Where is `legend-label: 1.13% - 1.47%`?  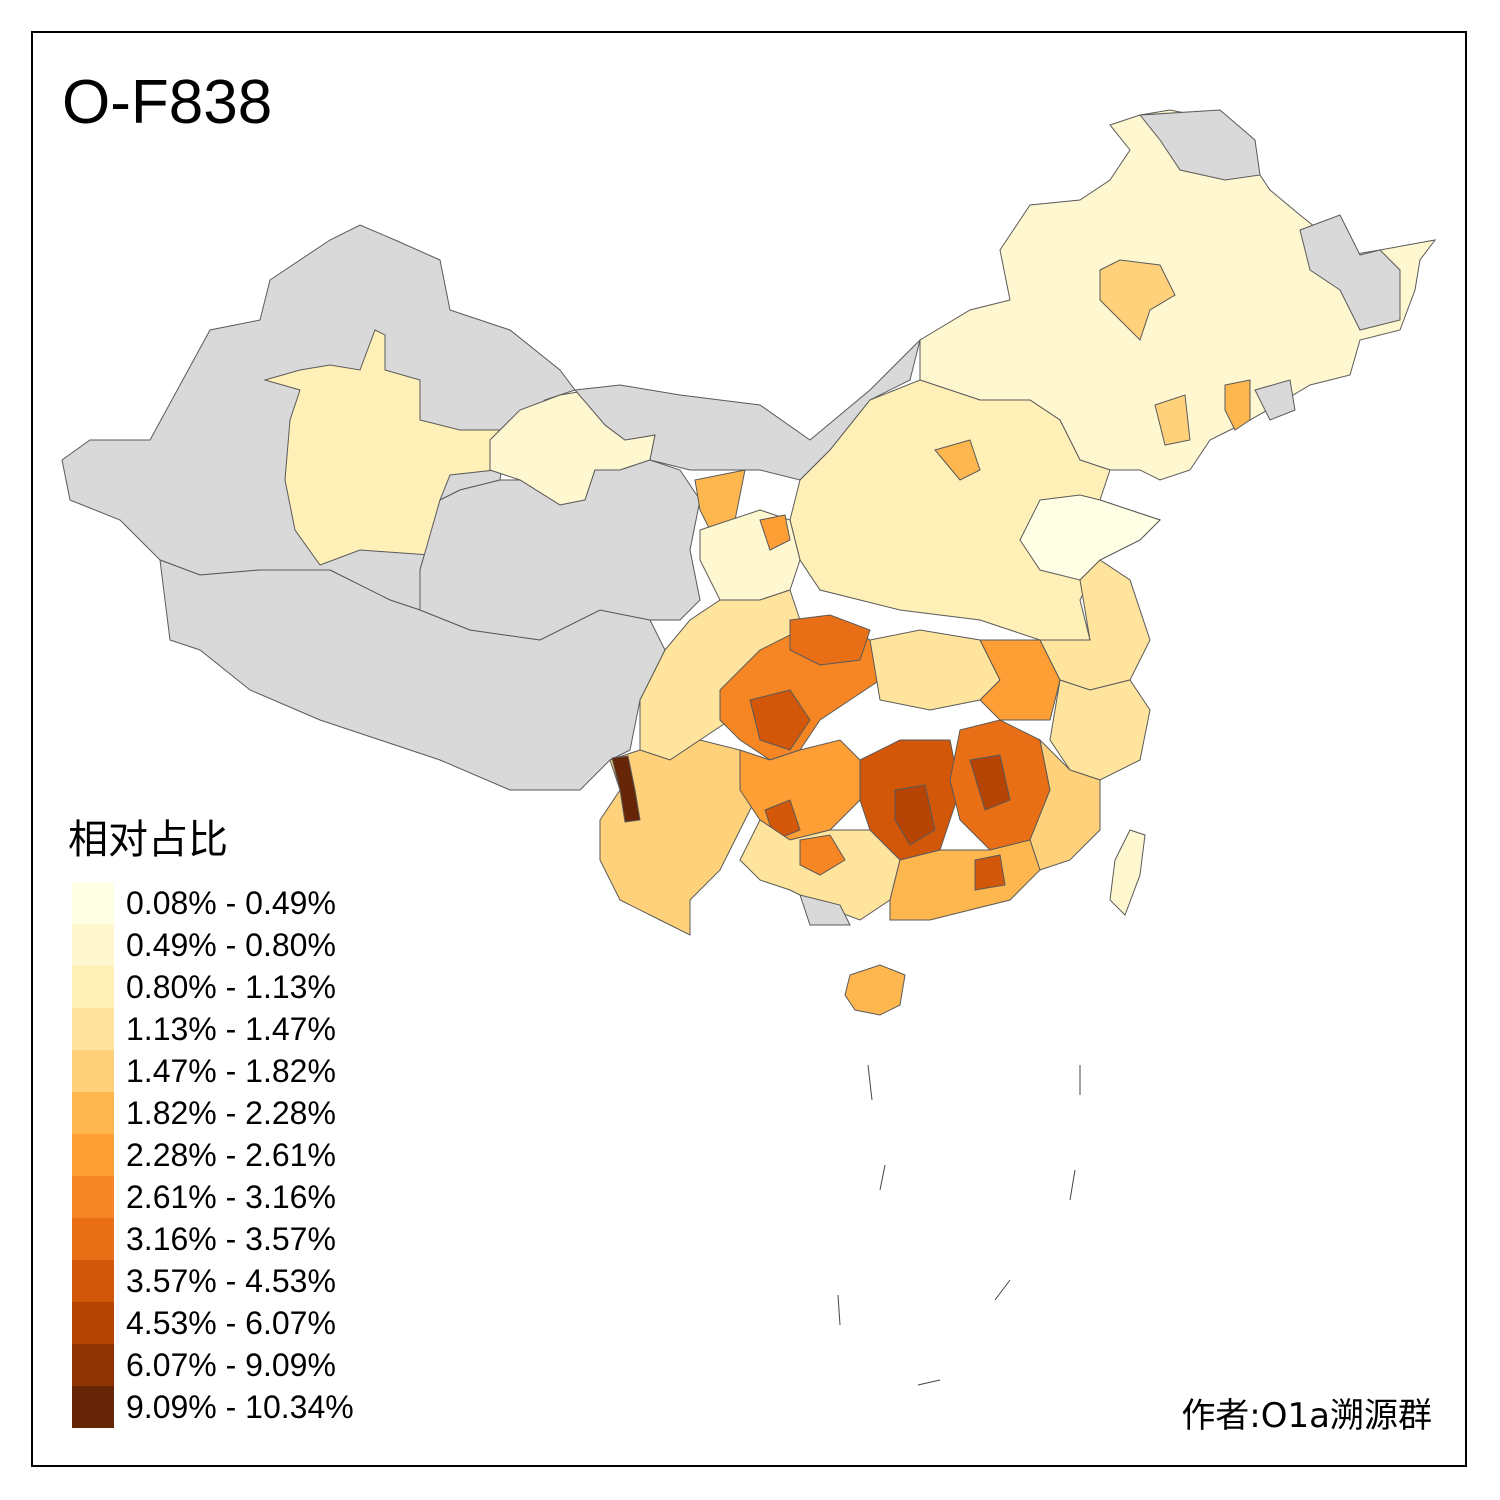
legend-label: 1.13% - 1.47% is located at coordinates (231, 1029).